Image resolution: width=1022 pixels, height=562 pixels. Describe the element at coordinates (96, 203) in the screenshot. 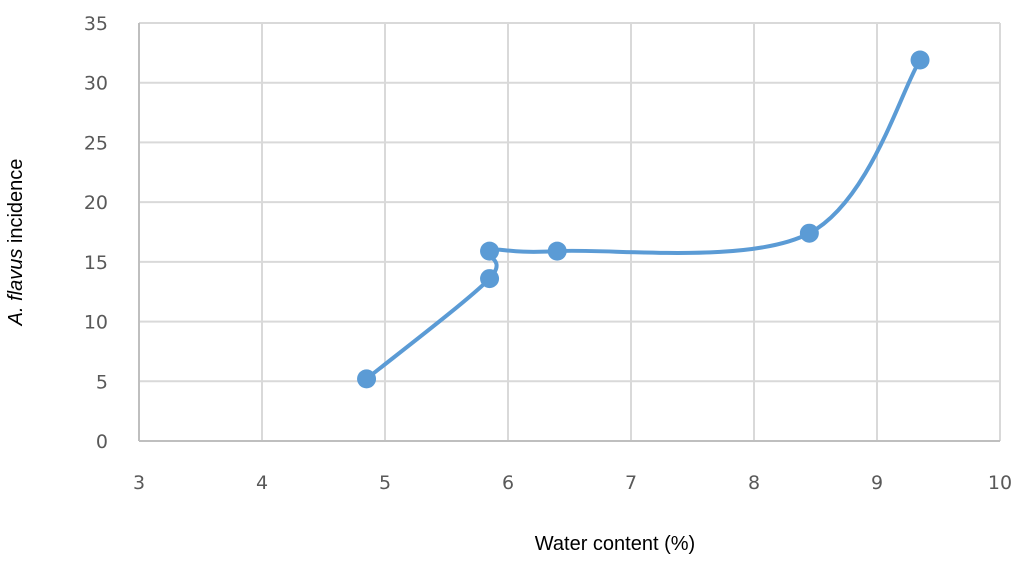

I see `y-tick-label: 20` at that location.